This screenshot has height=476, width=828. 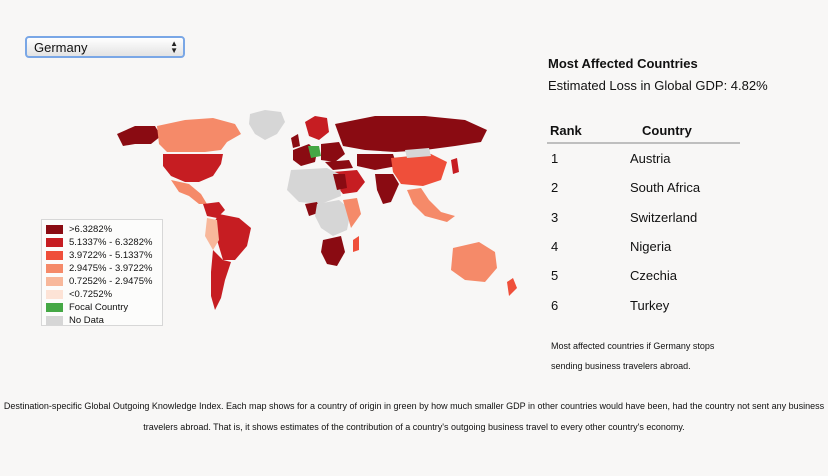 I want to click on rank-cell: 6, so click(x=555, y=305).